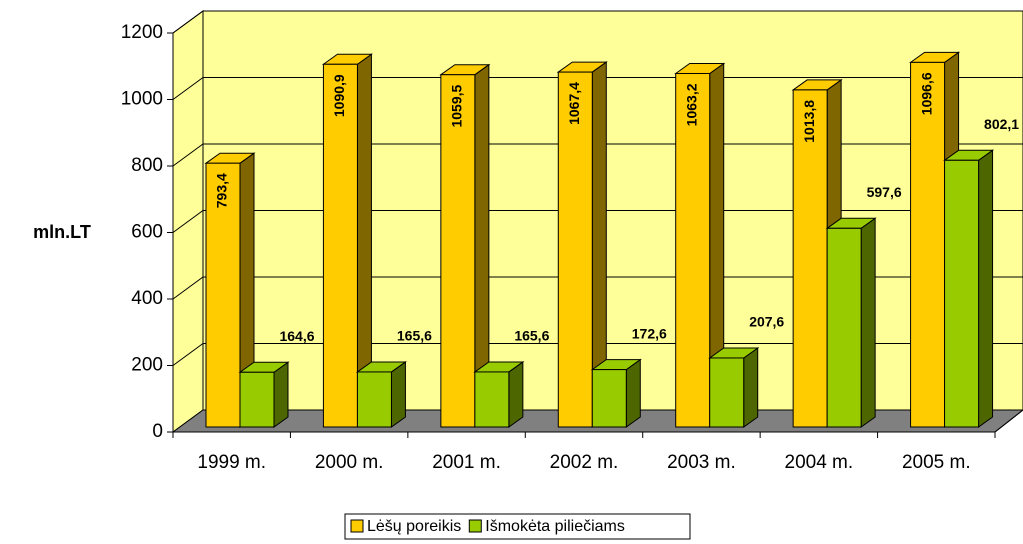 This screenshot has height=544, width=1023. Describe the element at coordinates (1008, 421) in the screenshot. I see `floor-edge` at that location.